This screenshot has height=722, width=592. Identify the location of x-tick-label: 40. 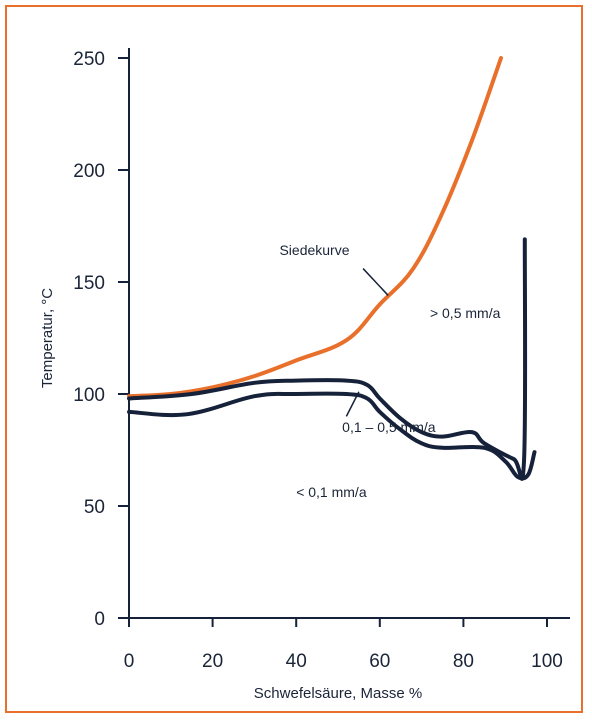
(296, 661).